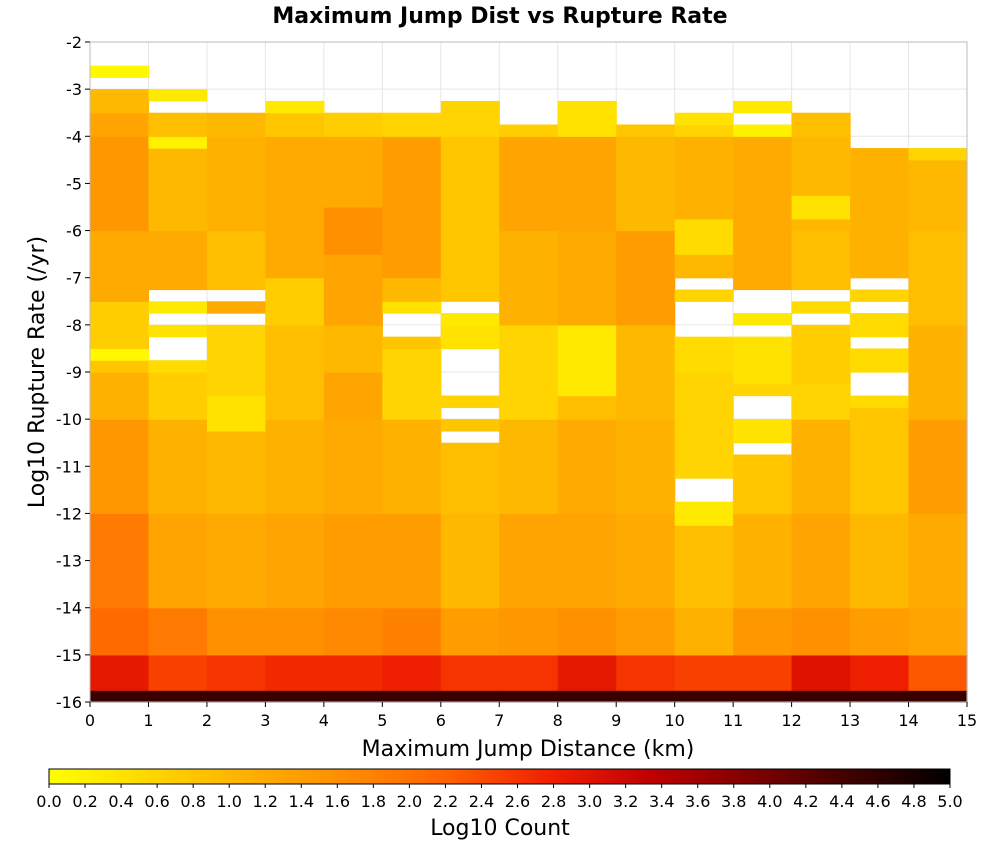 This screenshot has width=1000, height=854. I want to click on x-tick-label: 0, so click(90, 720).